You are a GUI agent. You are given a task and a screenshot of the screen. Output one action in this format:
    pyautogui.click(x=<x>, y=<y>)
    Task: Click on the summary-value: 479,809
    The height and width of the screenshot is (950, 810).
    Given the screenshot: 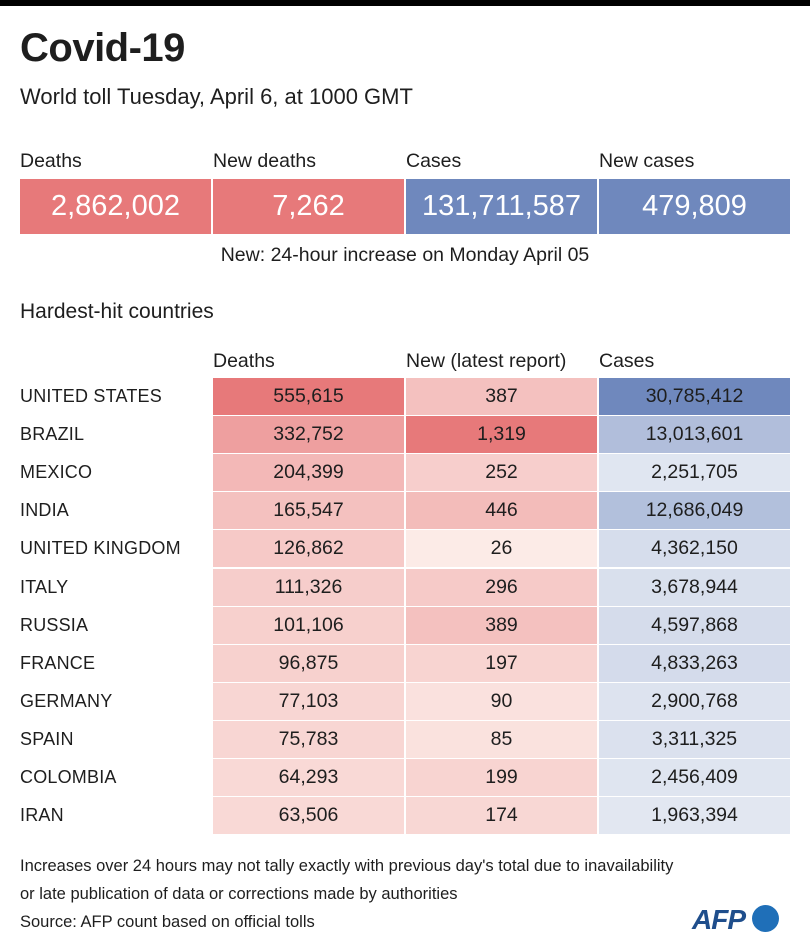 What is the action you would take?
    pyautogui.click(x=694, y=206)
    